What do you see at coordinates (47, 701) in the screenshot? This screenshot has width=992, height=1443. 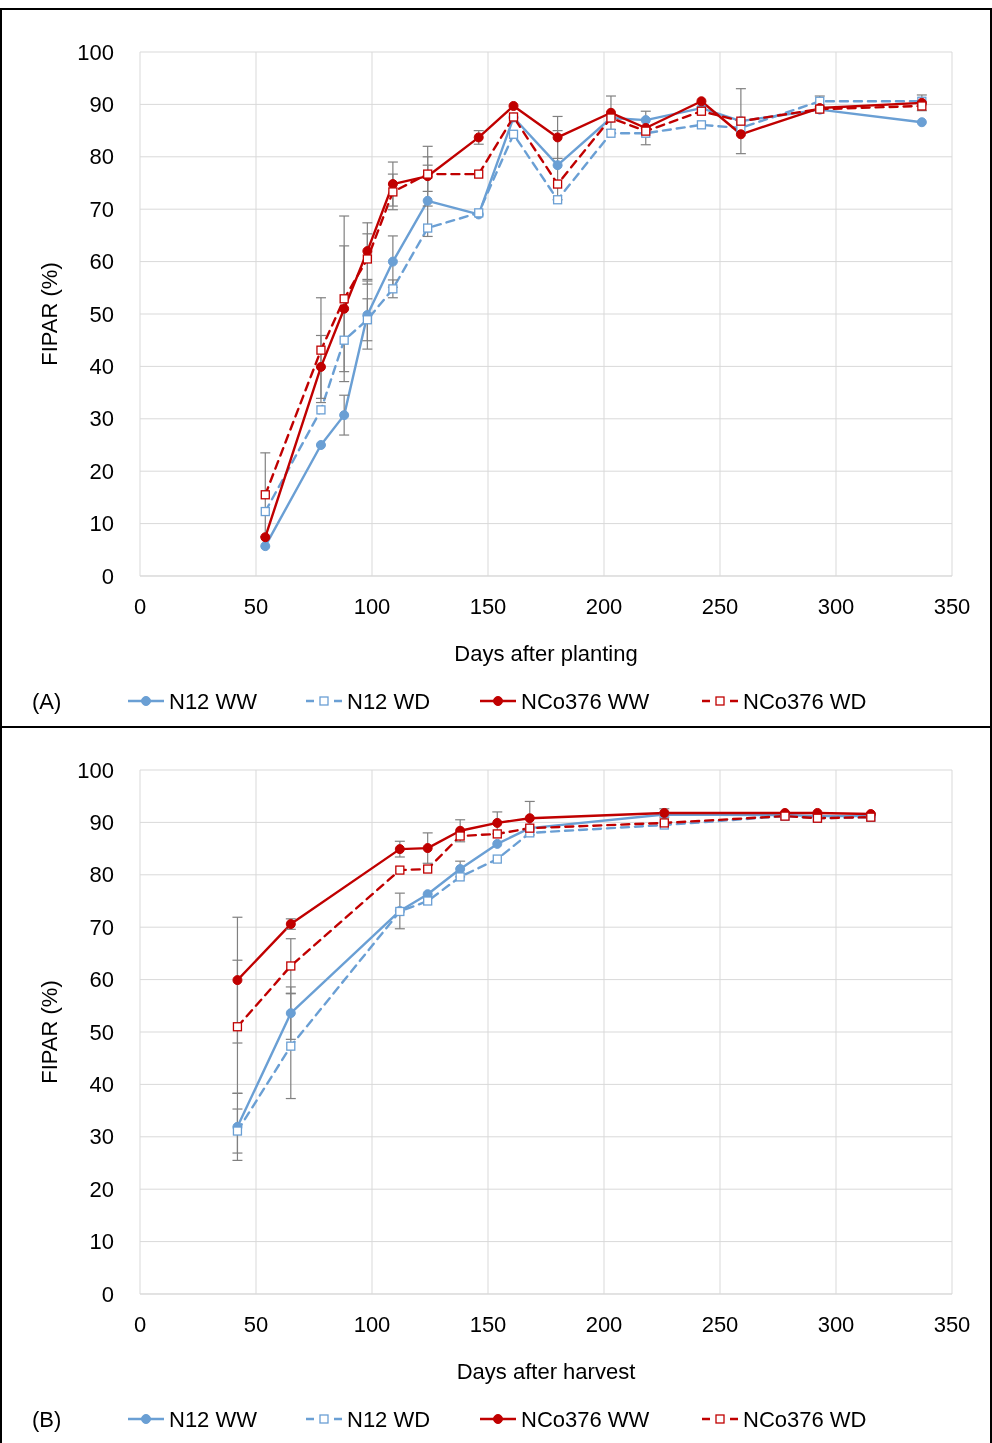 I see `text: (A)` at bounding box center [47, 701].